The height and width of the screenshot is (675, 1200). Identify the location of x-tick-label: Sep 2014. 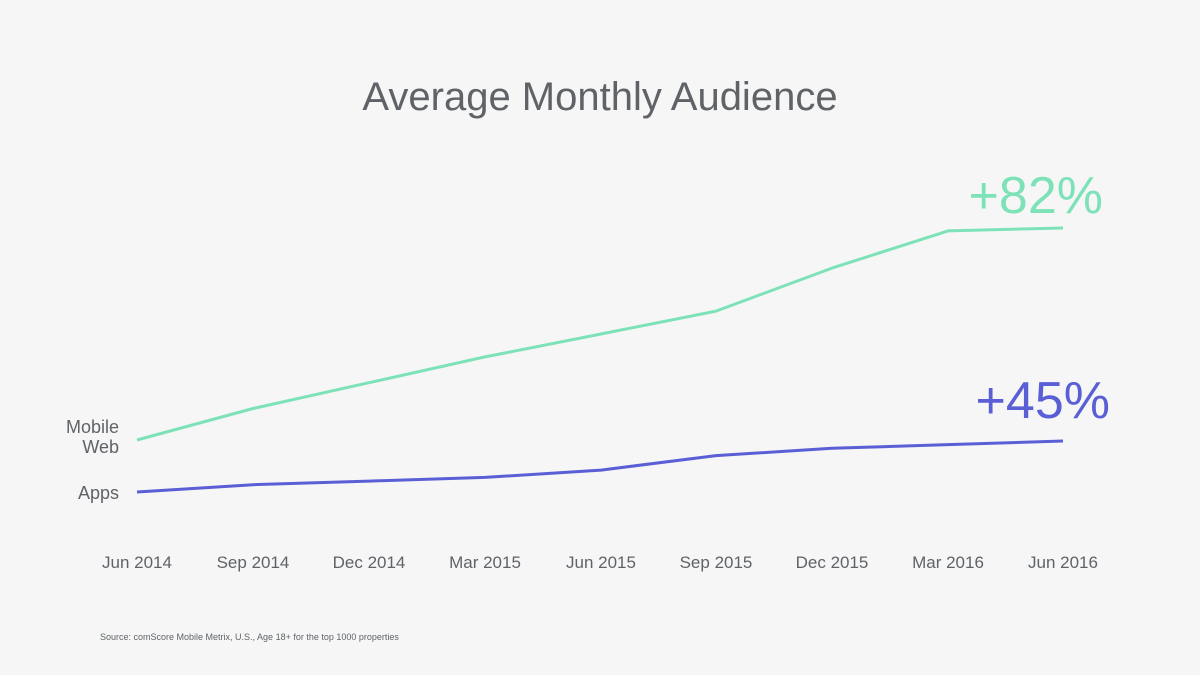
(253, 562).